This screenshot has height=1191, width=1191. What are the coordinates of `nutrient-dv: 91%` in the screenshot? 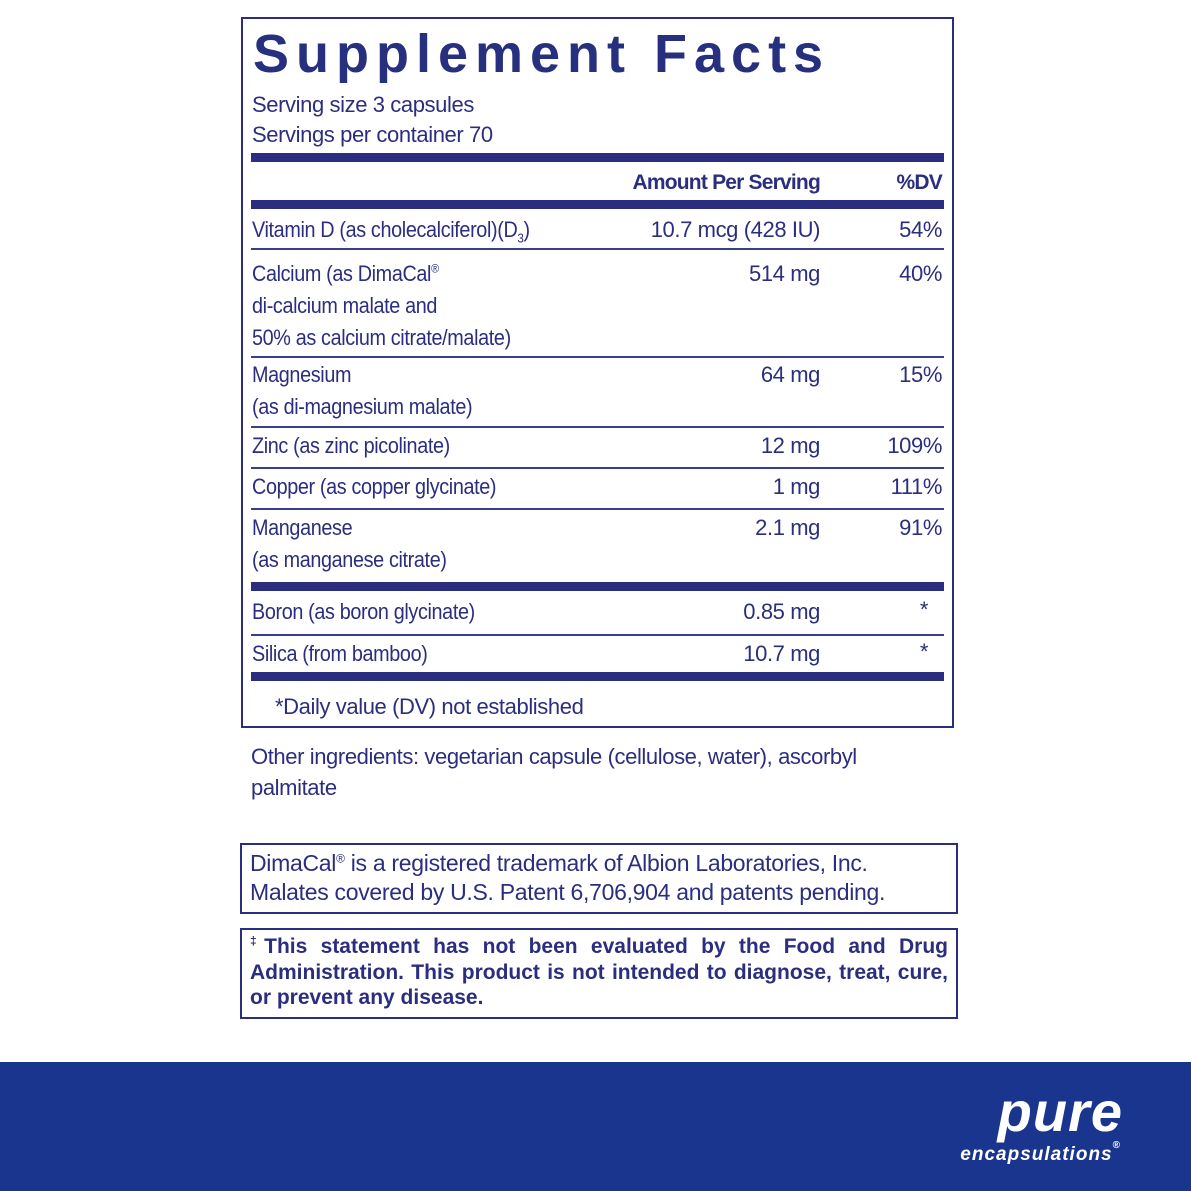 It's located at (920, 527).